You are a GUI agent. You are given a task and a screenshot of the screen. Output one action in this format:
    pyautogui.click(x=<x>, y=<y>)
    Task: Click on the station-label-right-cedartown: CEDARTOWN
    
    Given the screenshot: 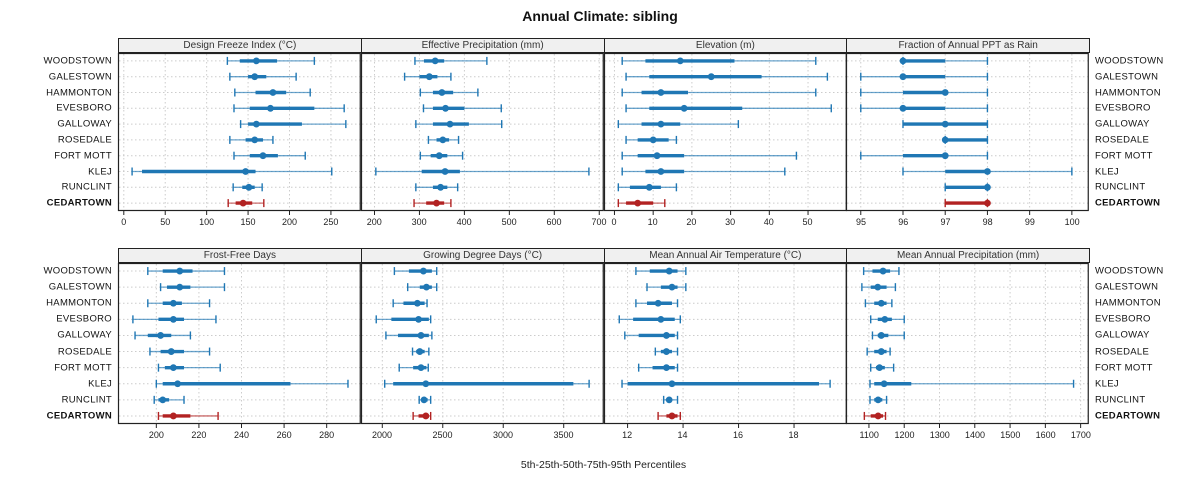 What is the action you would take?
    pyautogui.click(x=1128, y=203)
    